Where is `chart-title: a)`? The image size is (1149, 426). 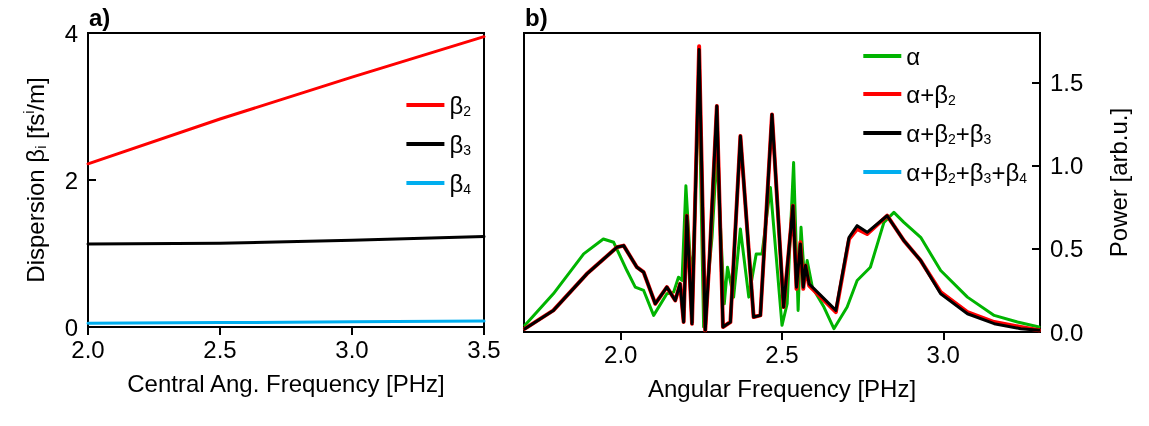 chart-title: a) is located at coordinates (100, 17).